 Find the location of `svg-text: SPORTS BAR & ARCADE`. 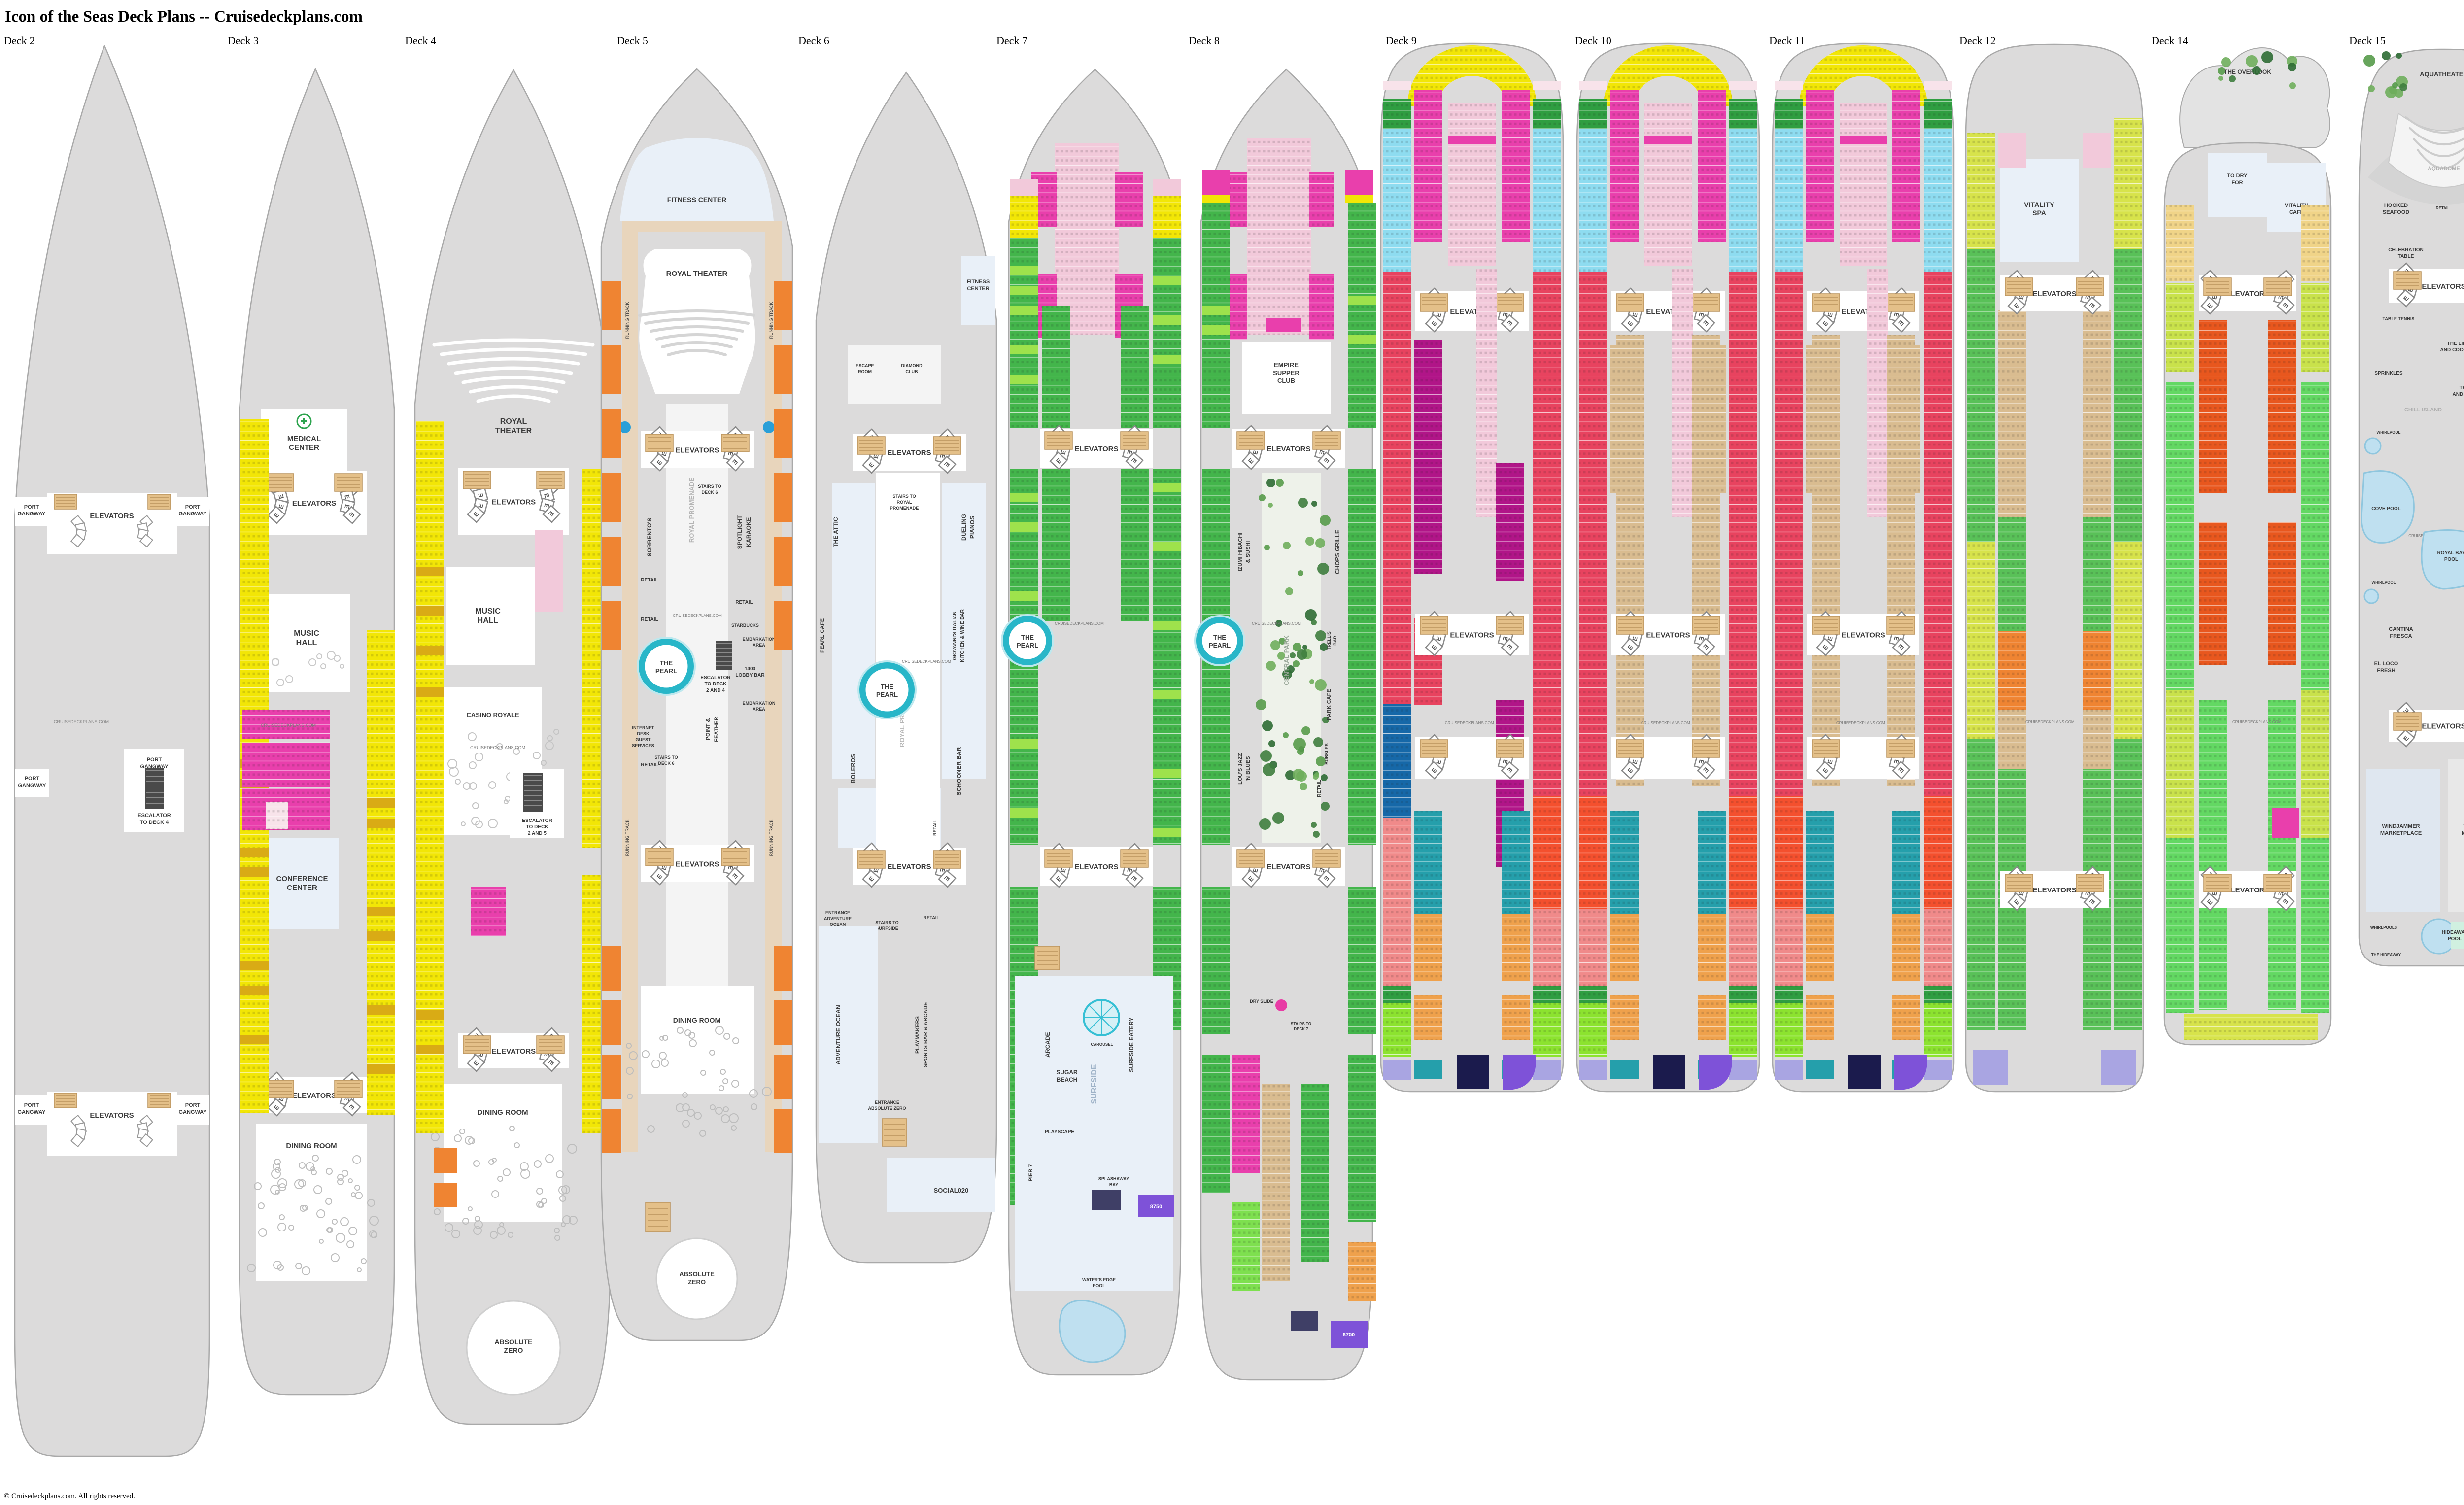

svg-text: SPORTS BAR & ARCADE is located at coordinates (926, 1035).